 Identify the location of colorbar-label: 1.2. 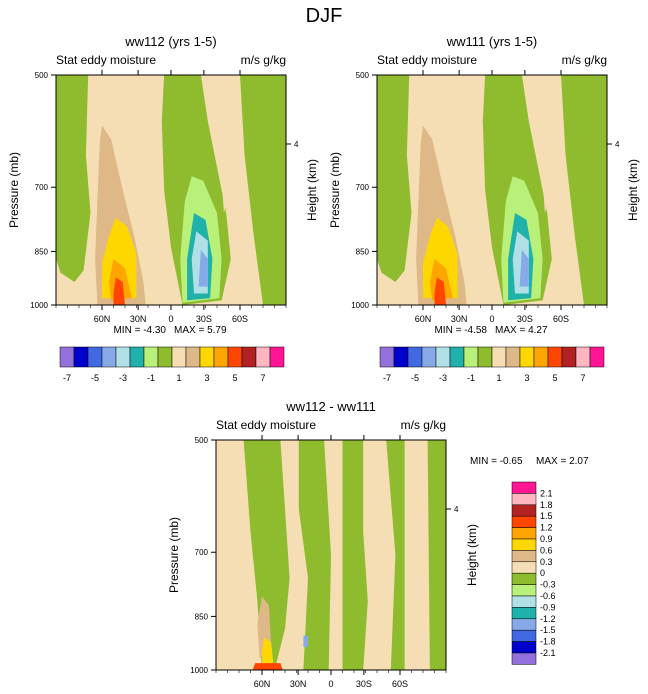
(546, 528).